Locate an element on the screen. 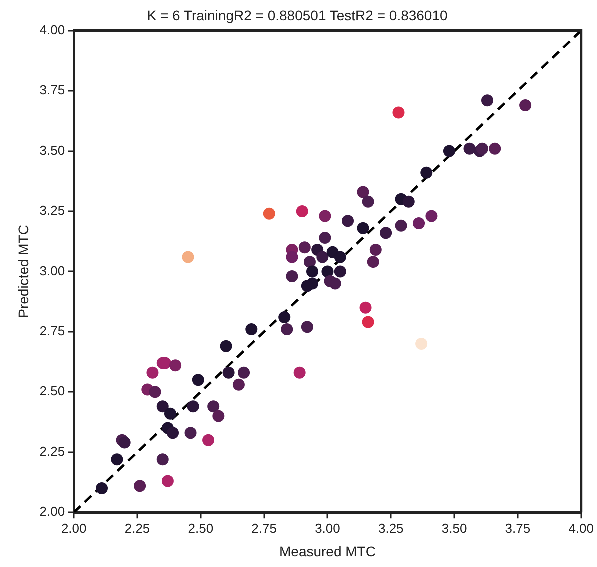  x-tick-label: 3.75 is located at coordinates (518, 528).